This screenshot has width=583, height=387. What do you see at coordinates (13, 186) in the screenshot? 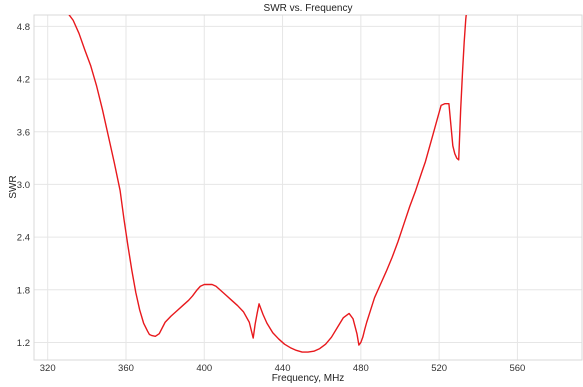
I see `y-axis-label: SWR` at bounding box center [13, 186].